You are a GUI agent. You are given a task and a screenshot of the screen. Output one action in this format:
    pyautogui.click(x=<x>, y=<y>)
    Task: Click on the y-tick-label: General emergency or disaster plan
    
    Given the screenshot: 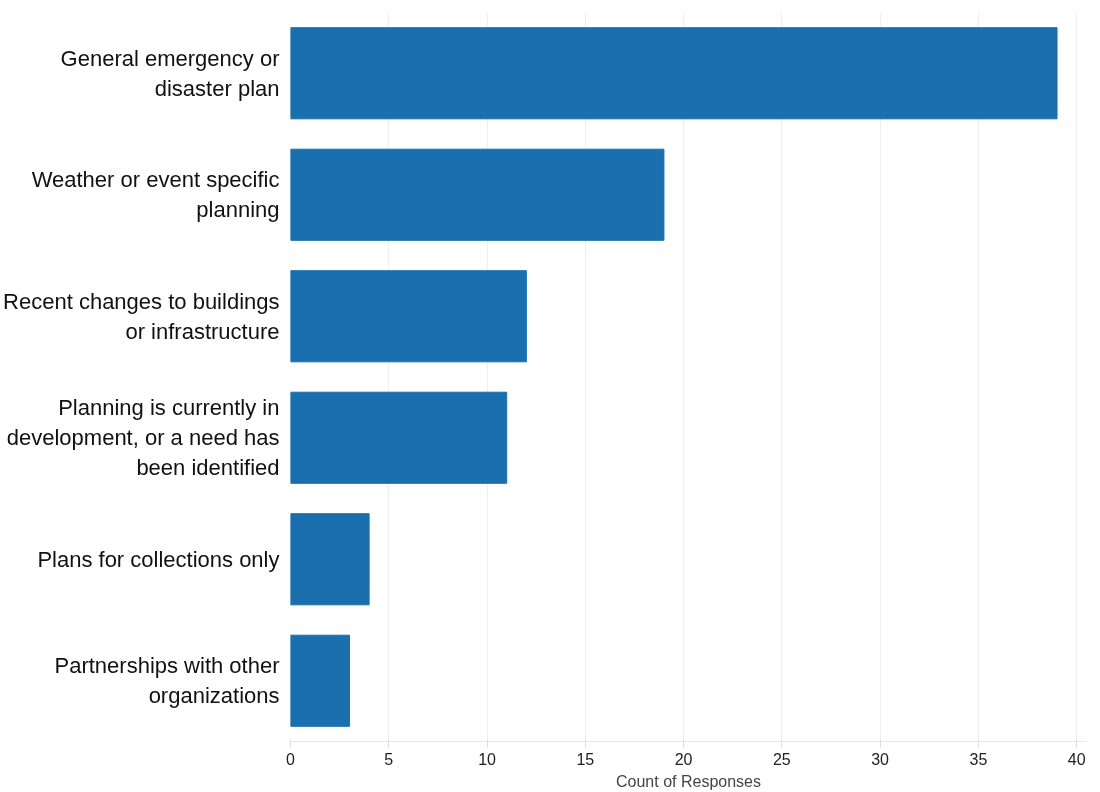 What is the action you would take?
    pyautogui.click(x=170, y=73)
    